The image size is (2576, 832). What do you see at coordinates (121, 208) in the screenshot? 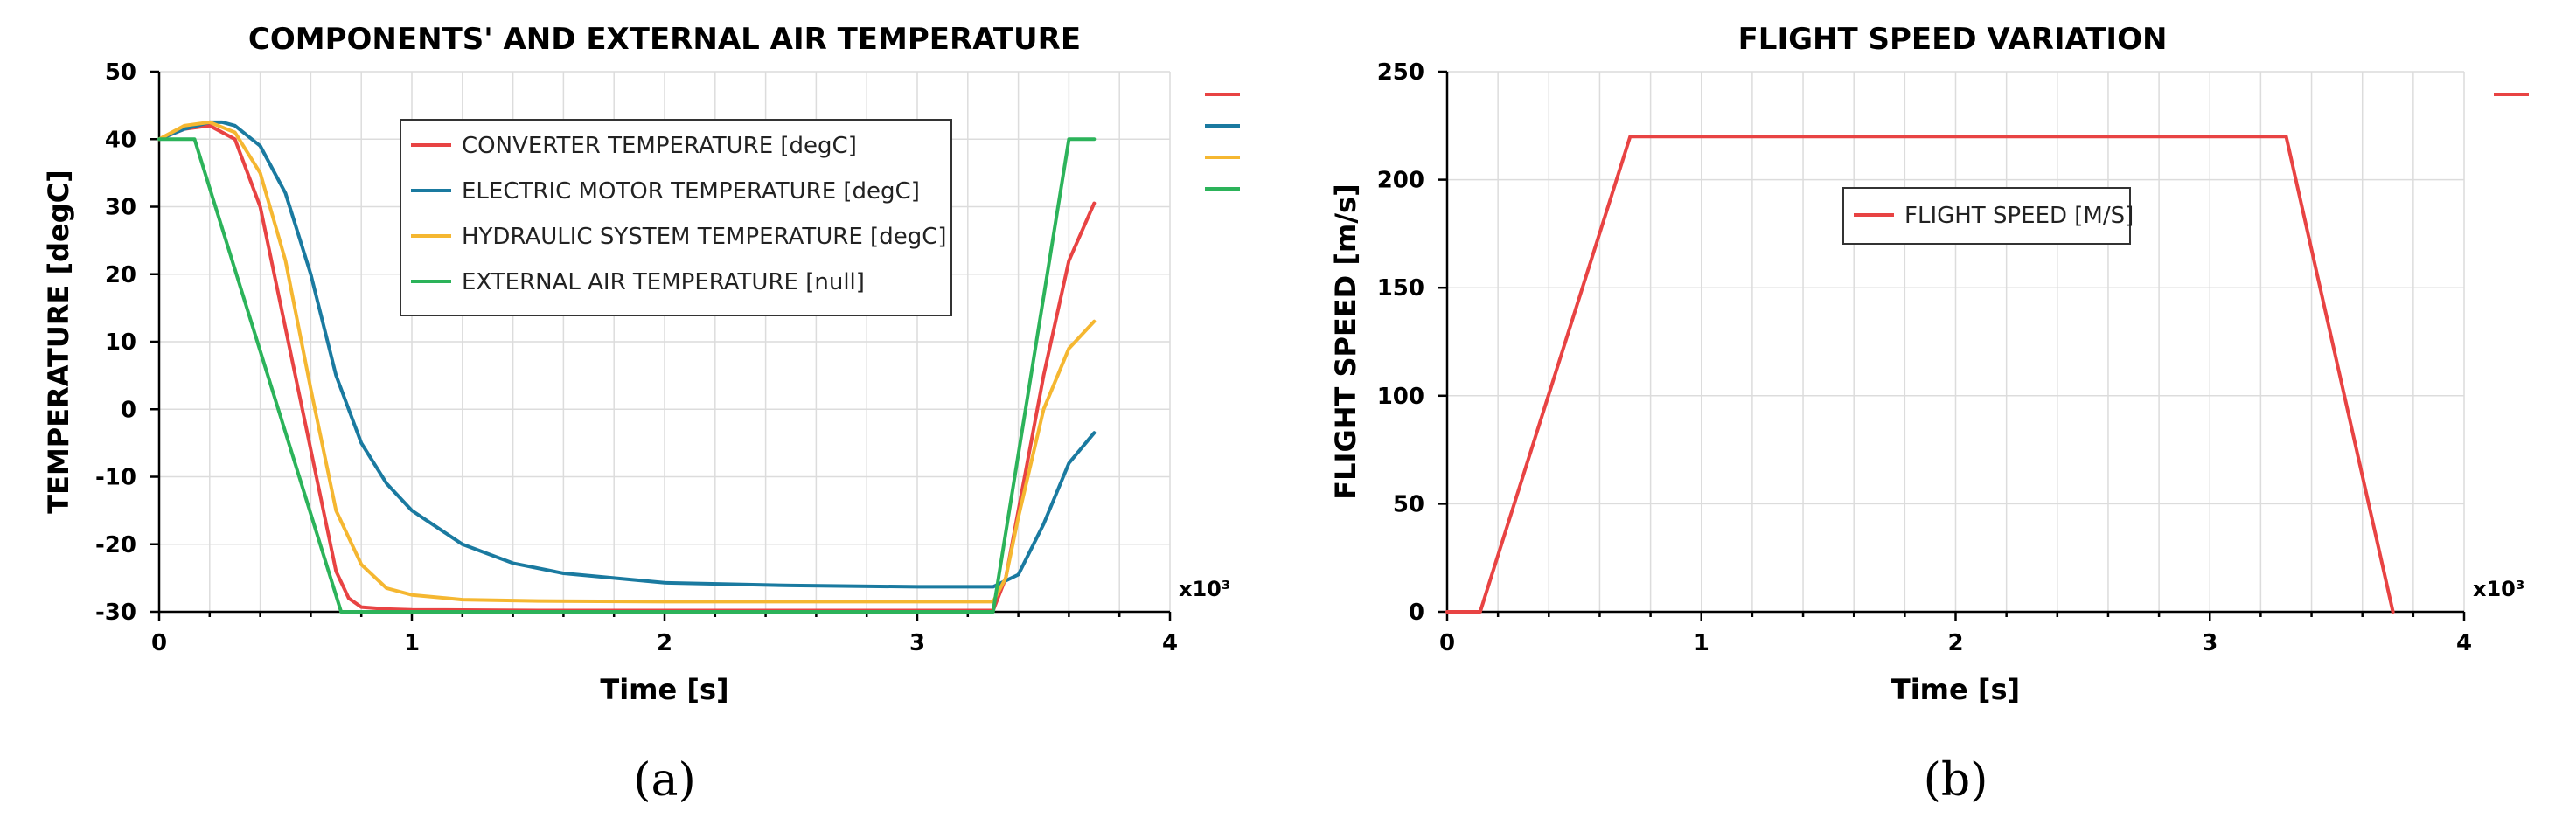
I see `y-tick-label: 30` at bounding box center [121, 208].